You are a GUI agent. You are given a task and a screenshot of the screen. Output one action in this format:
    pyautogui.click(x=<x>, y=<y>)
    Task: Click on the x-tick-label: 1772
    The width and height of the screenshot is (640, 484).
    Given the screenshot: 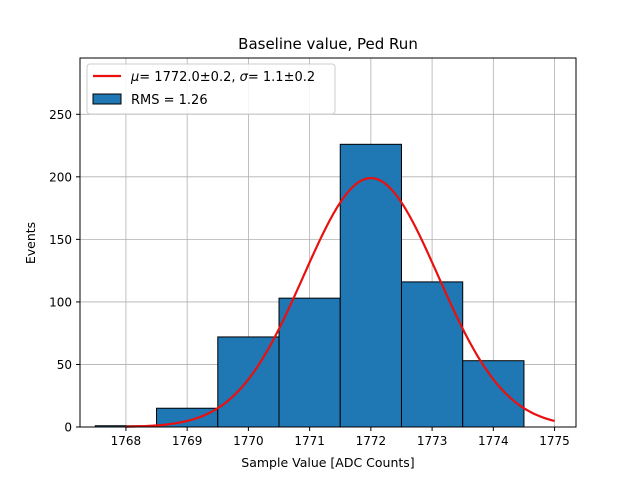 What is the action you would take?
    pyautogui.click(x=371, y=441)
    